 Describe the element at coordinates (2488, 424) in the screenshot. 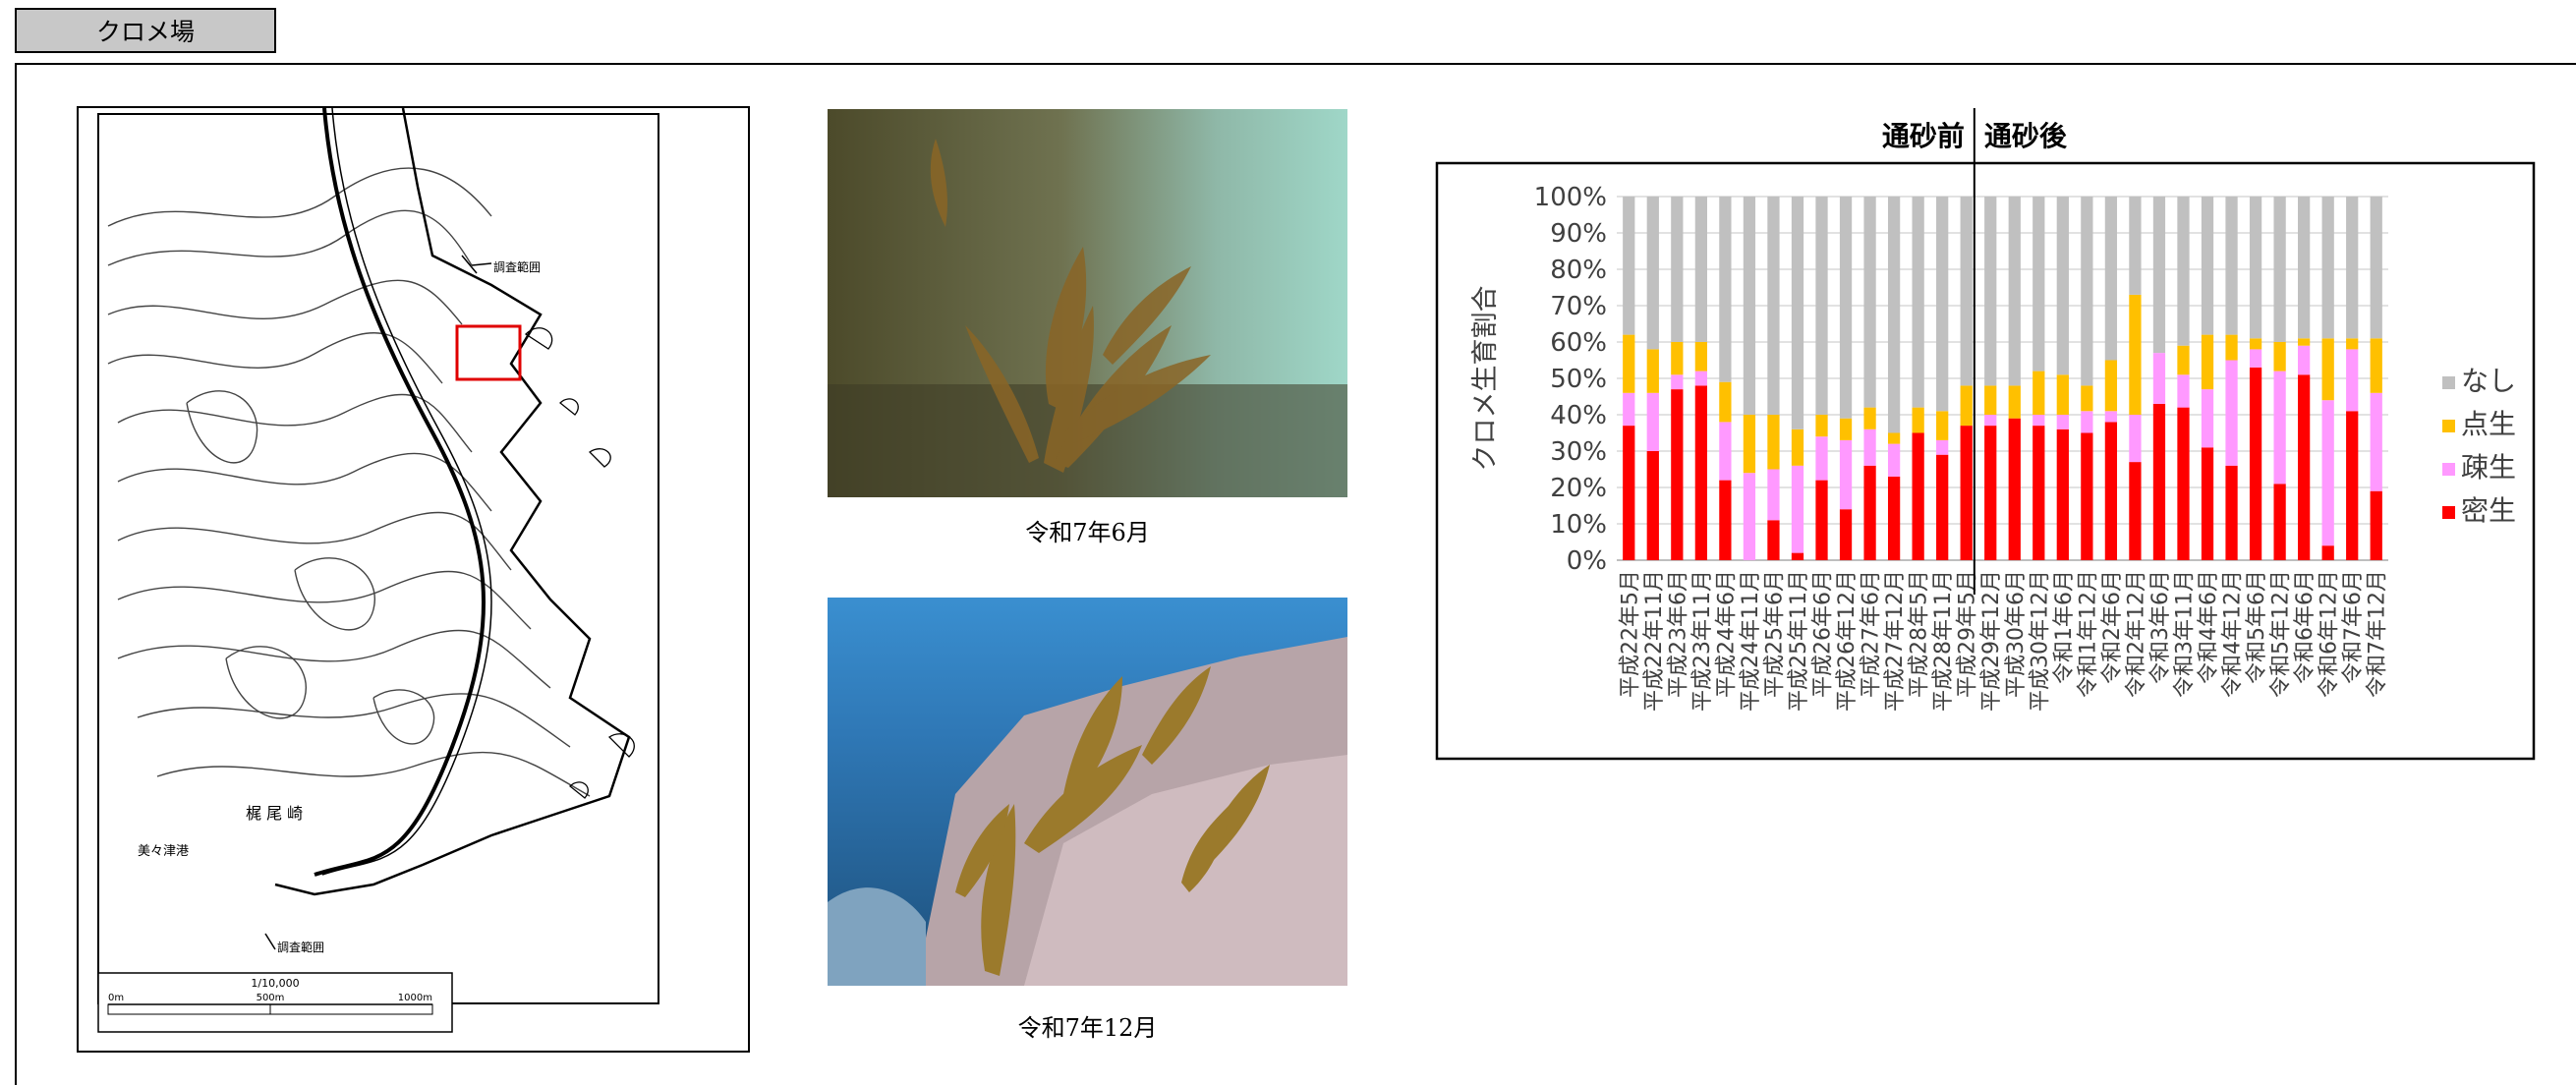

I see `legend-label: 点生` at that location.